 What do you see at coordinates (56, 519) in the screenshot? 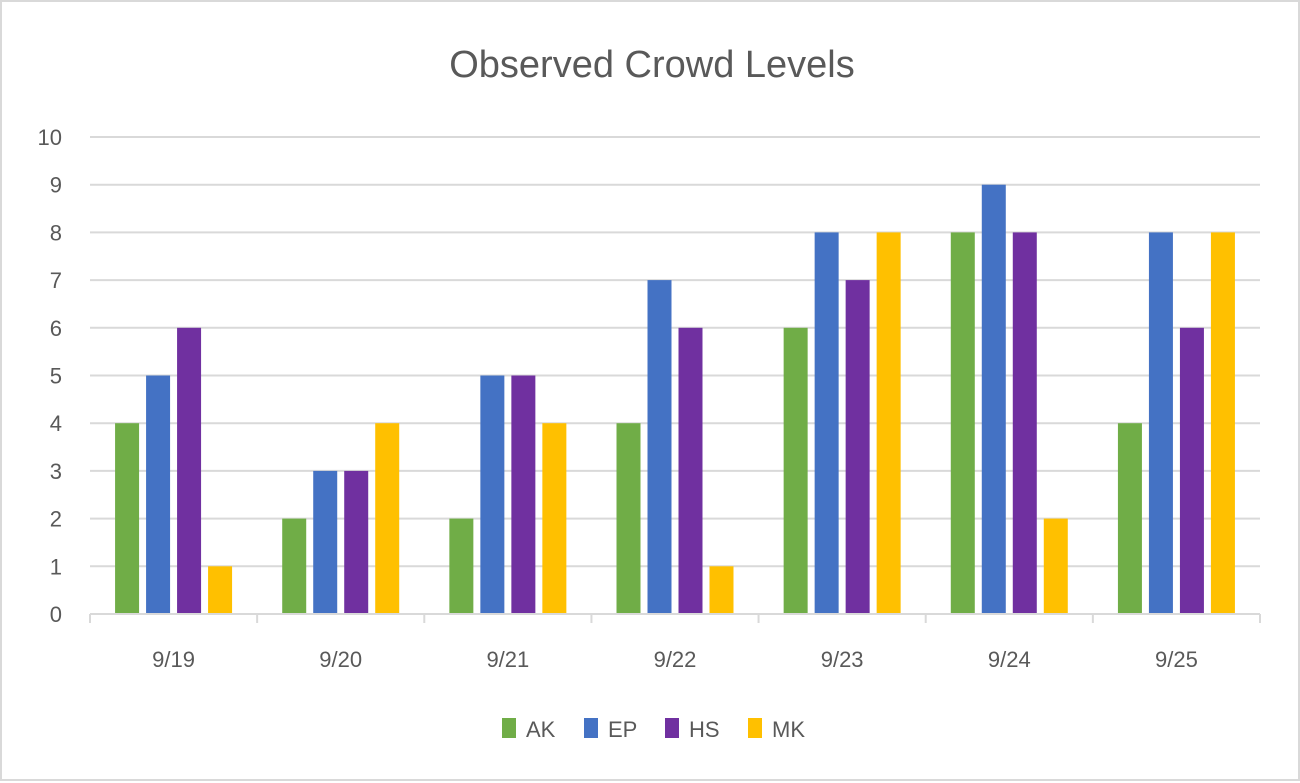
I see `y-tick-label: 2` at bounding box center [56, 519].